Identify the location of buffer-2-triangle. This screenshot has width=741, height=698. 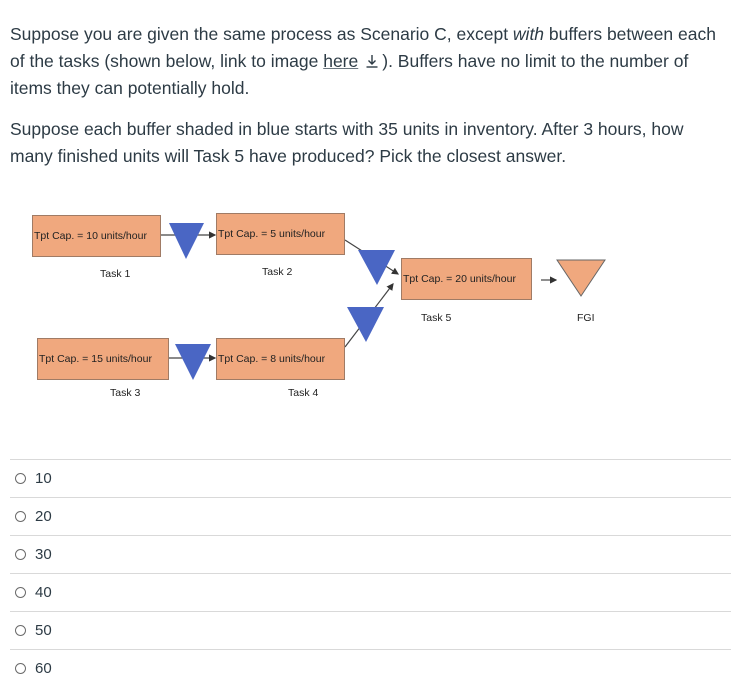
(376, 267).